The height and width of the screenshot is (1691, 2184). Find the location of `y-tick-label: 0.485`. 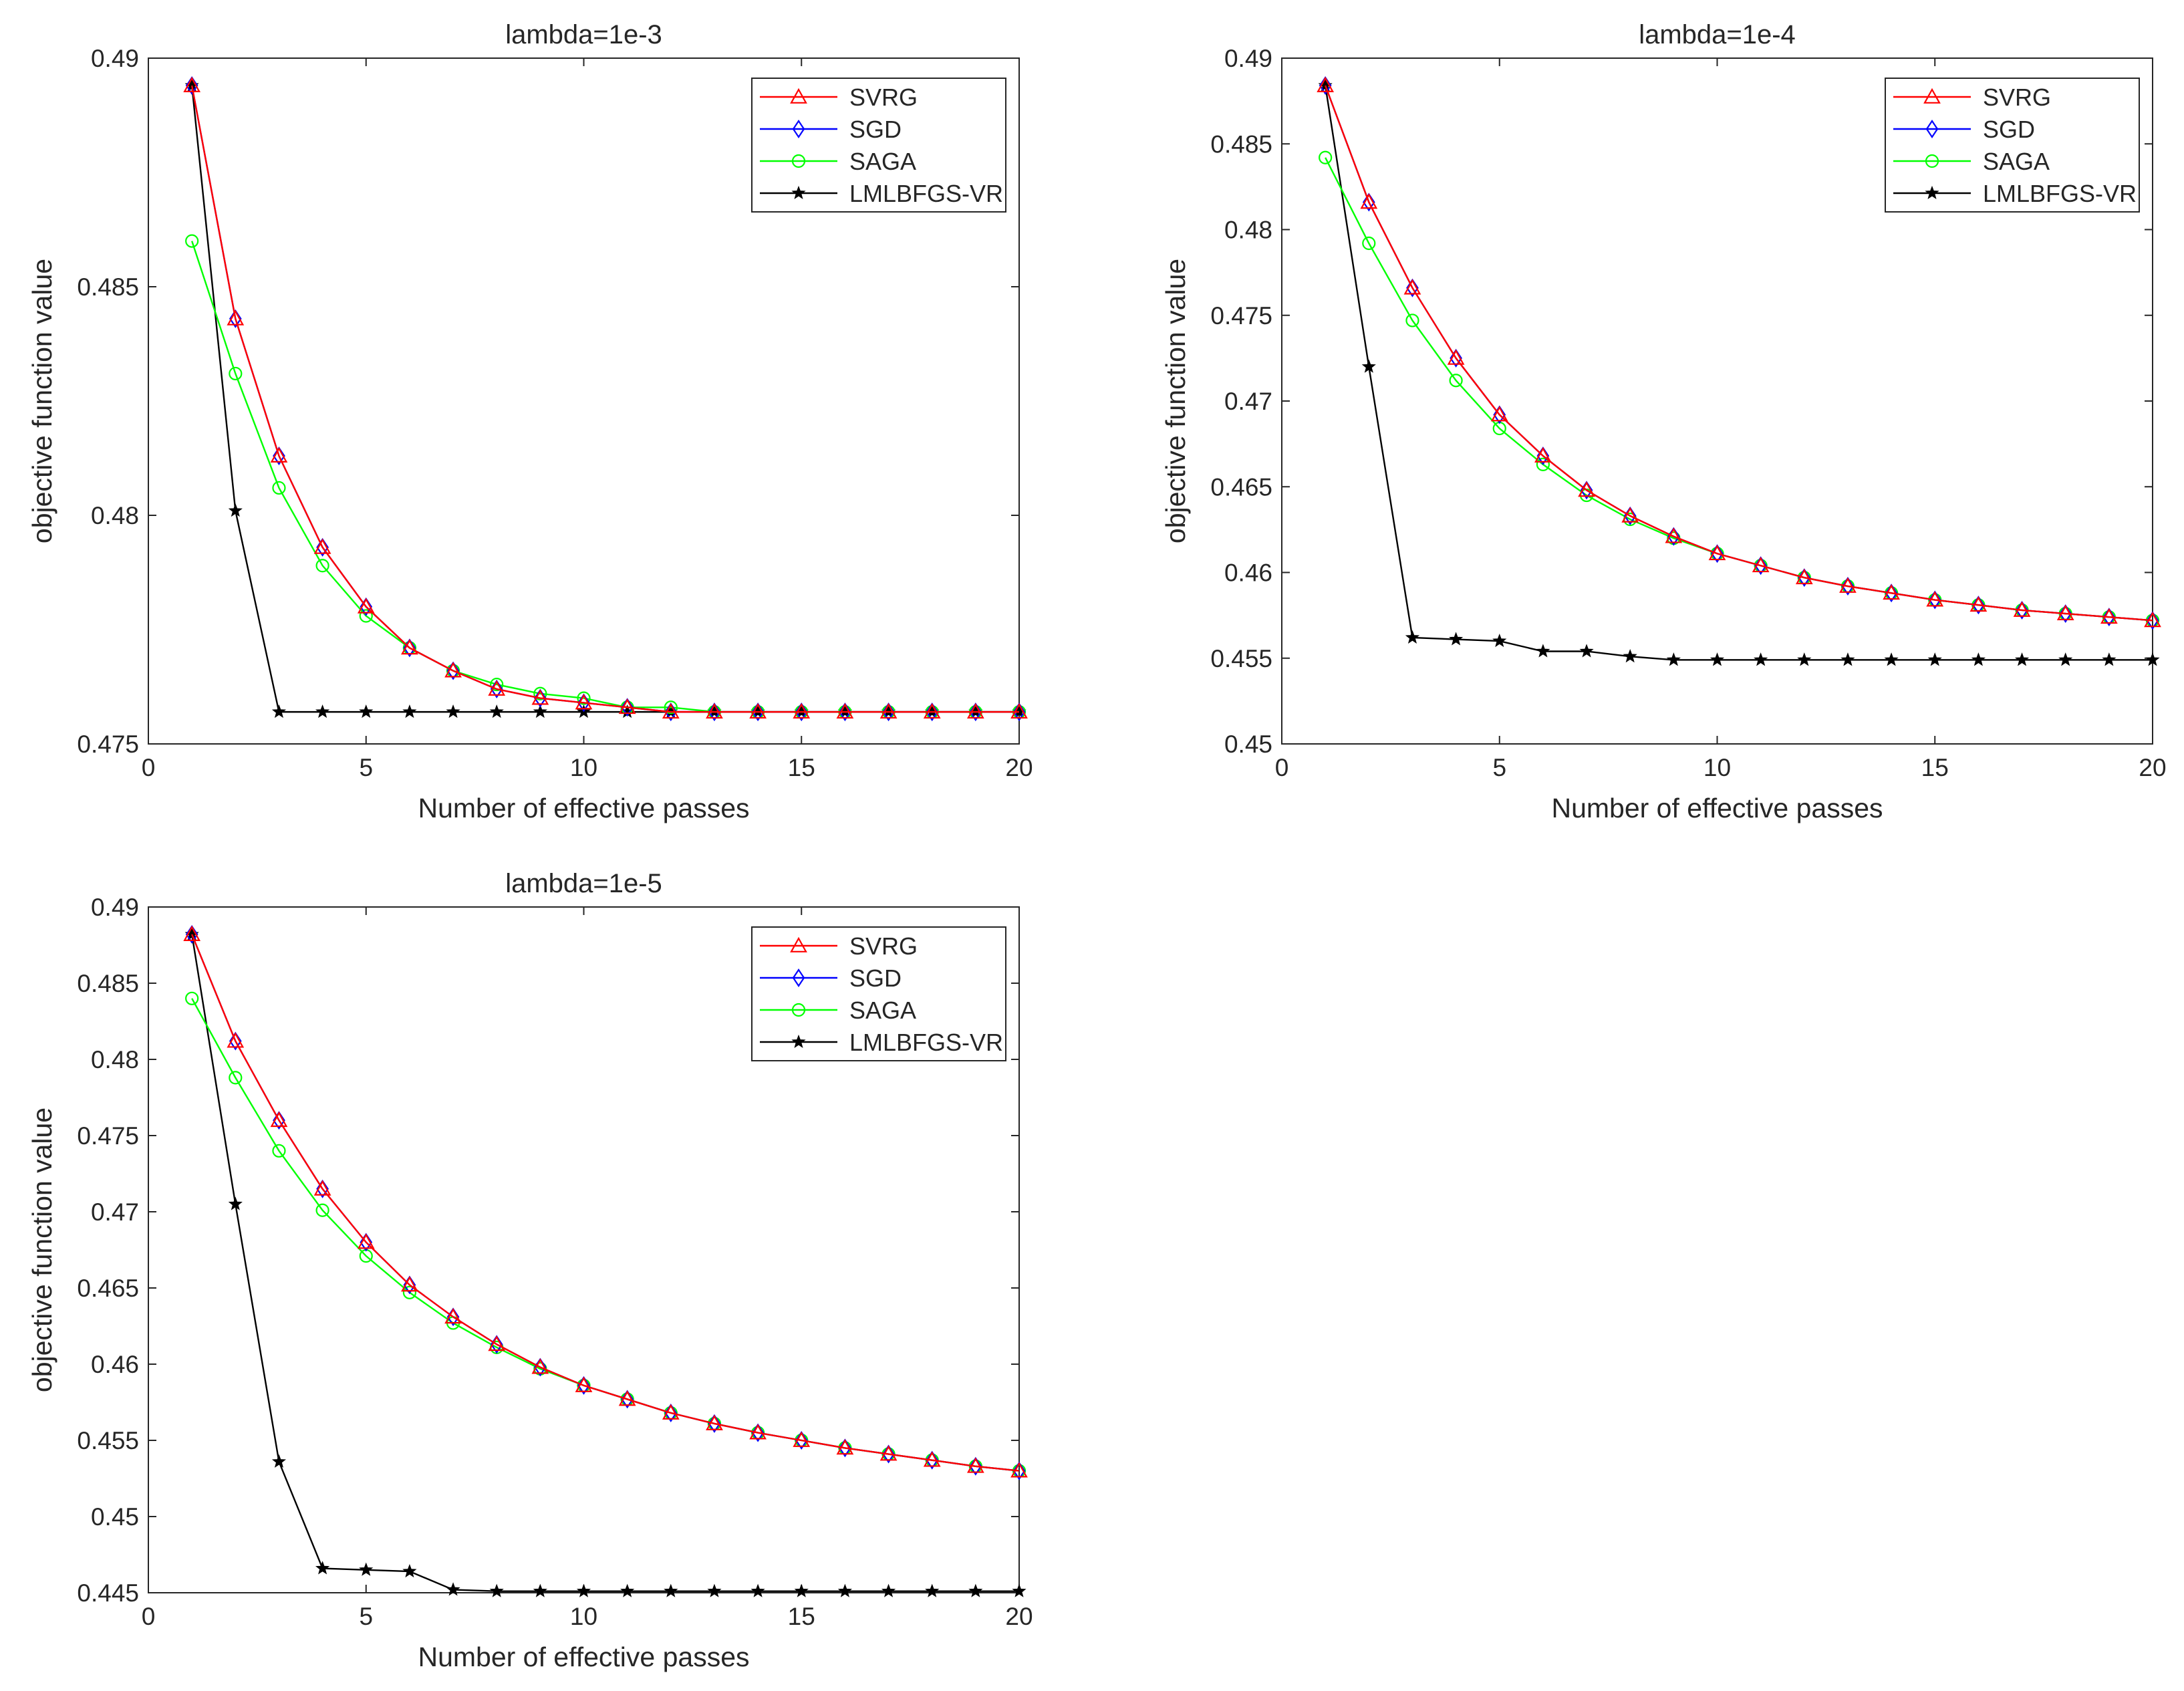

y-tick-label: 0.485 is located at coordinates (108, 983).